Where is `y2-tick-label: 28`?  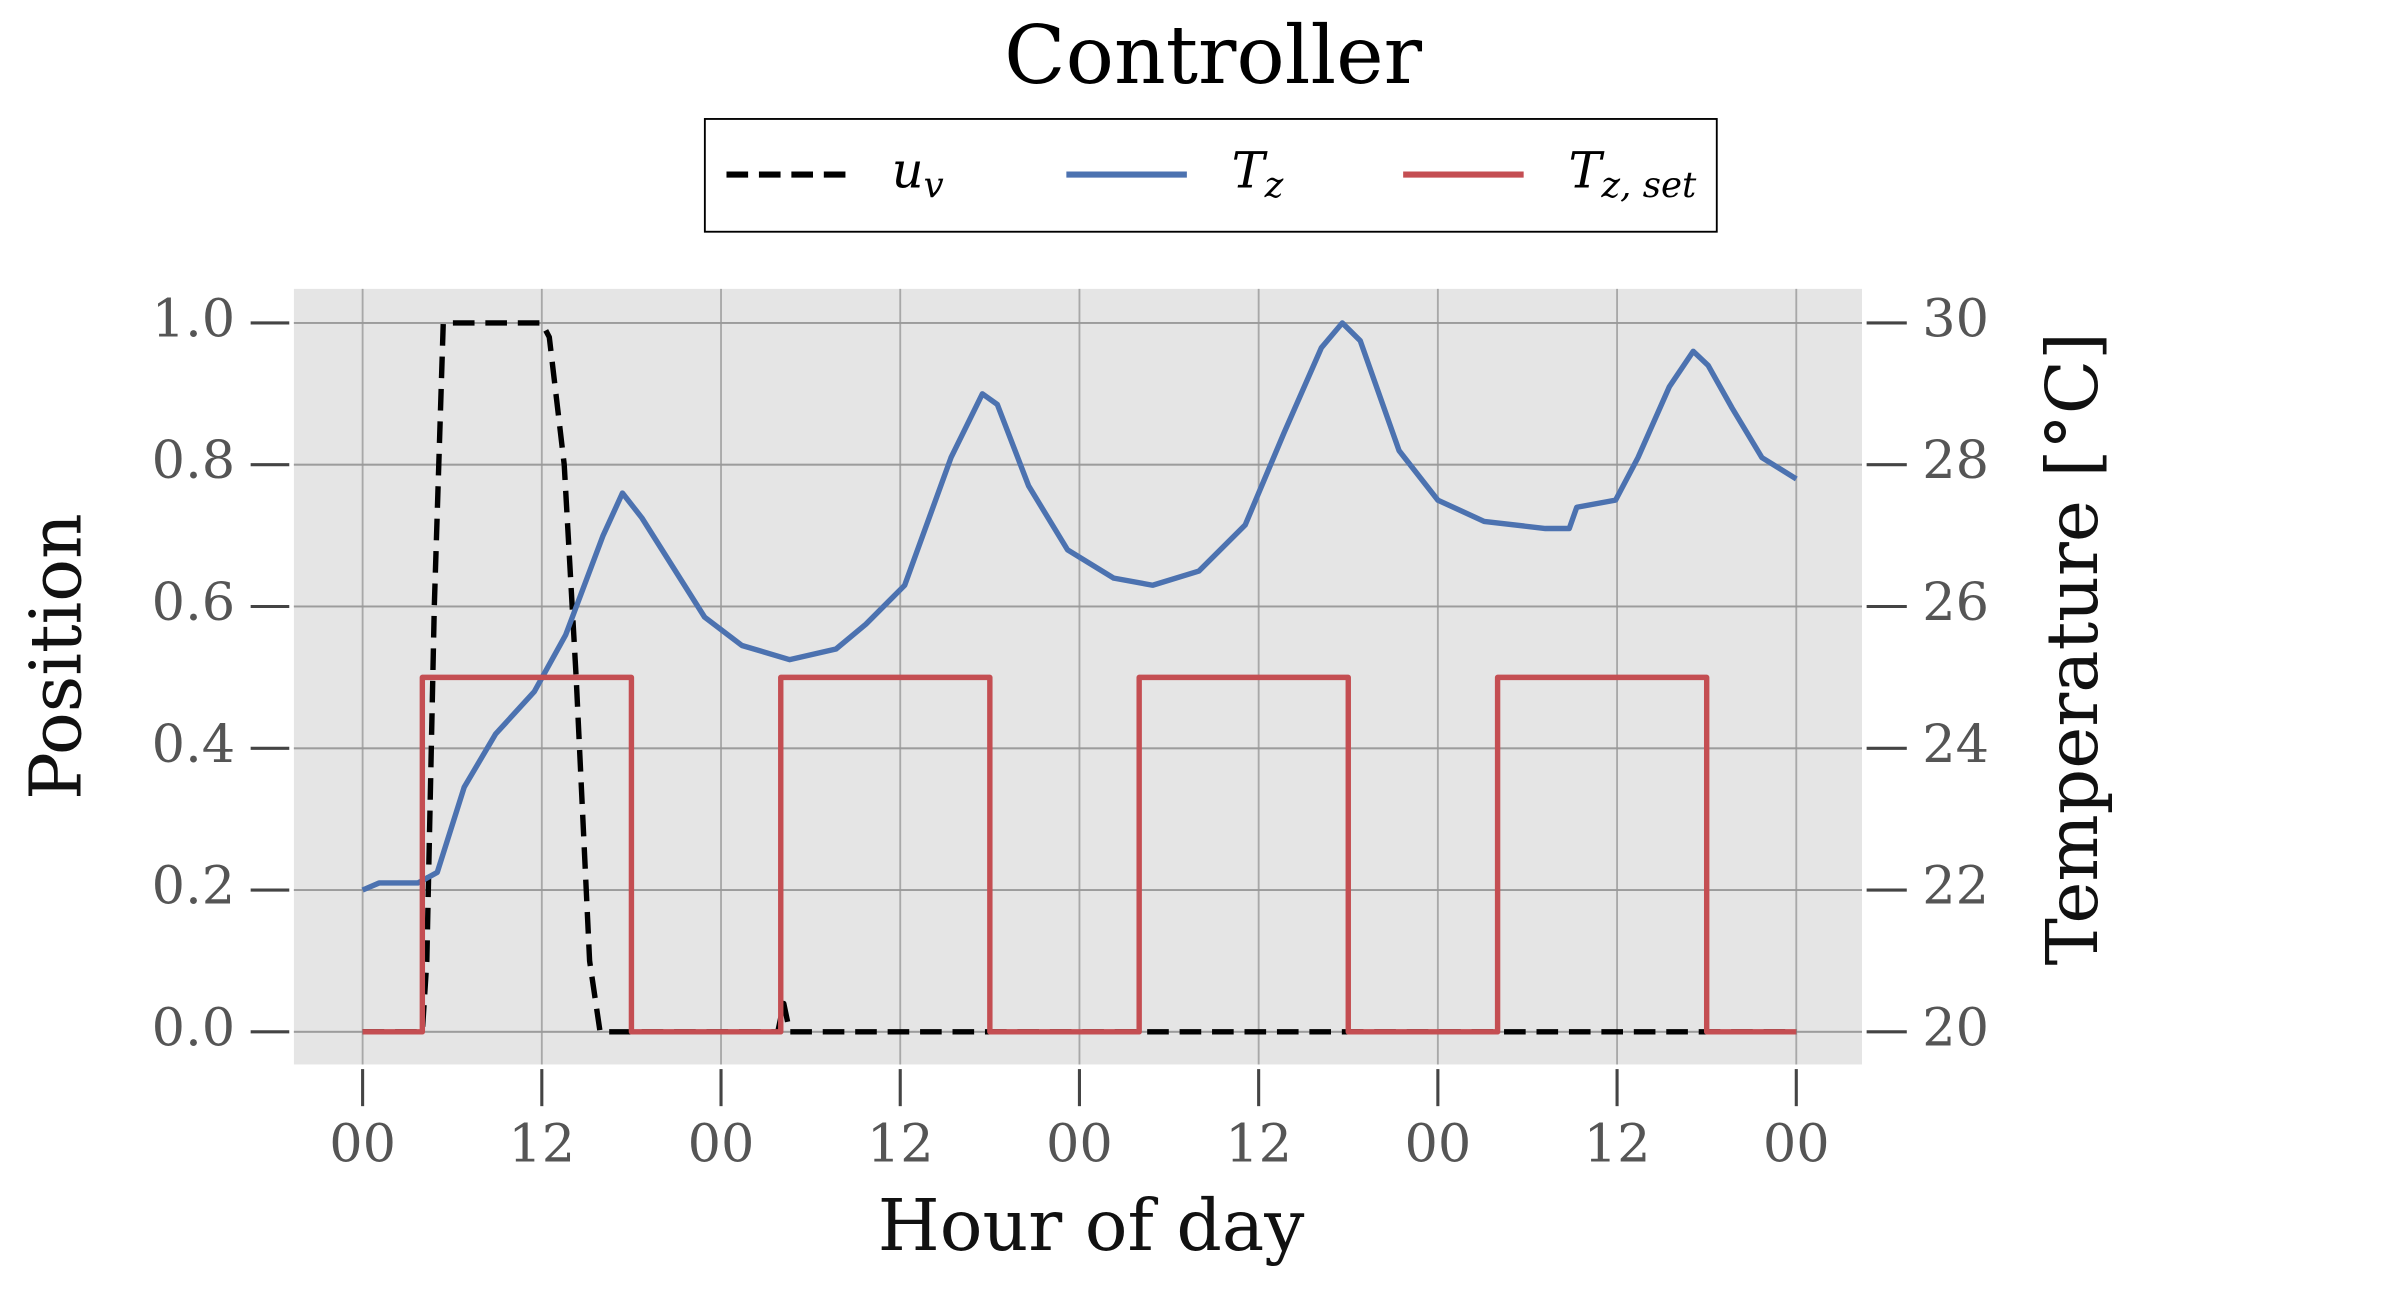 y2-tick-label: 28 is located at coordinates (1955, 460).